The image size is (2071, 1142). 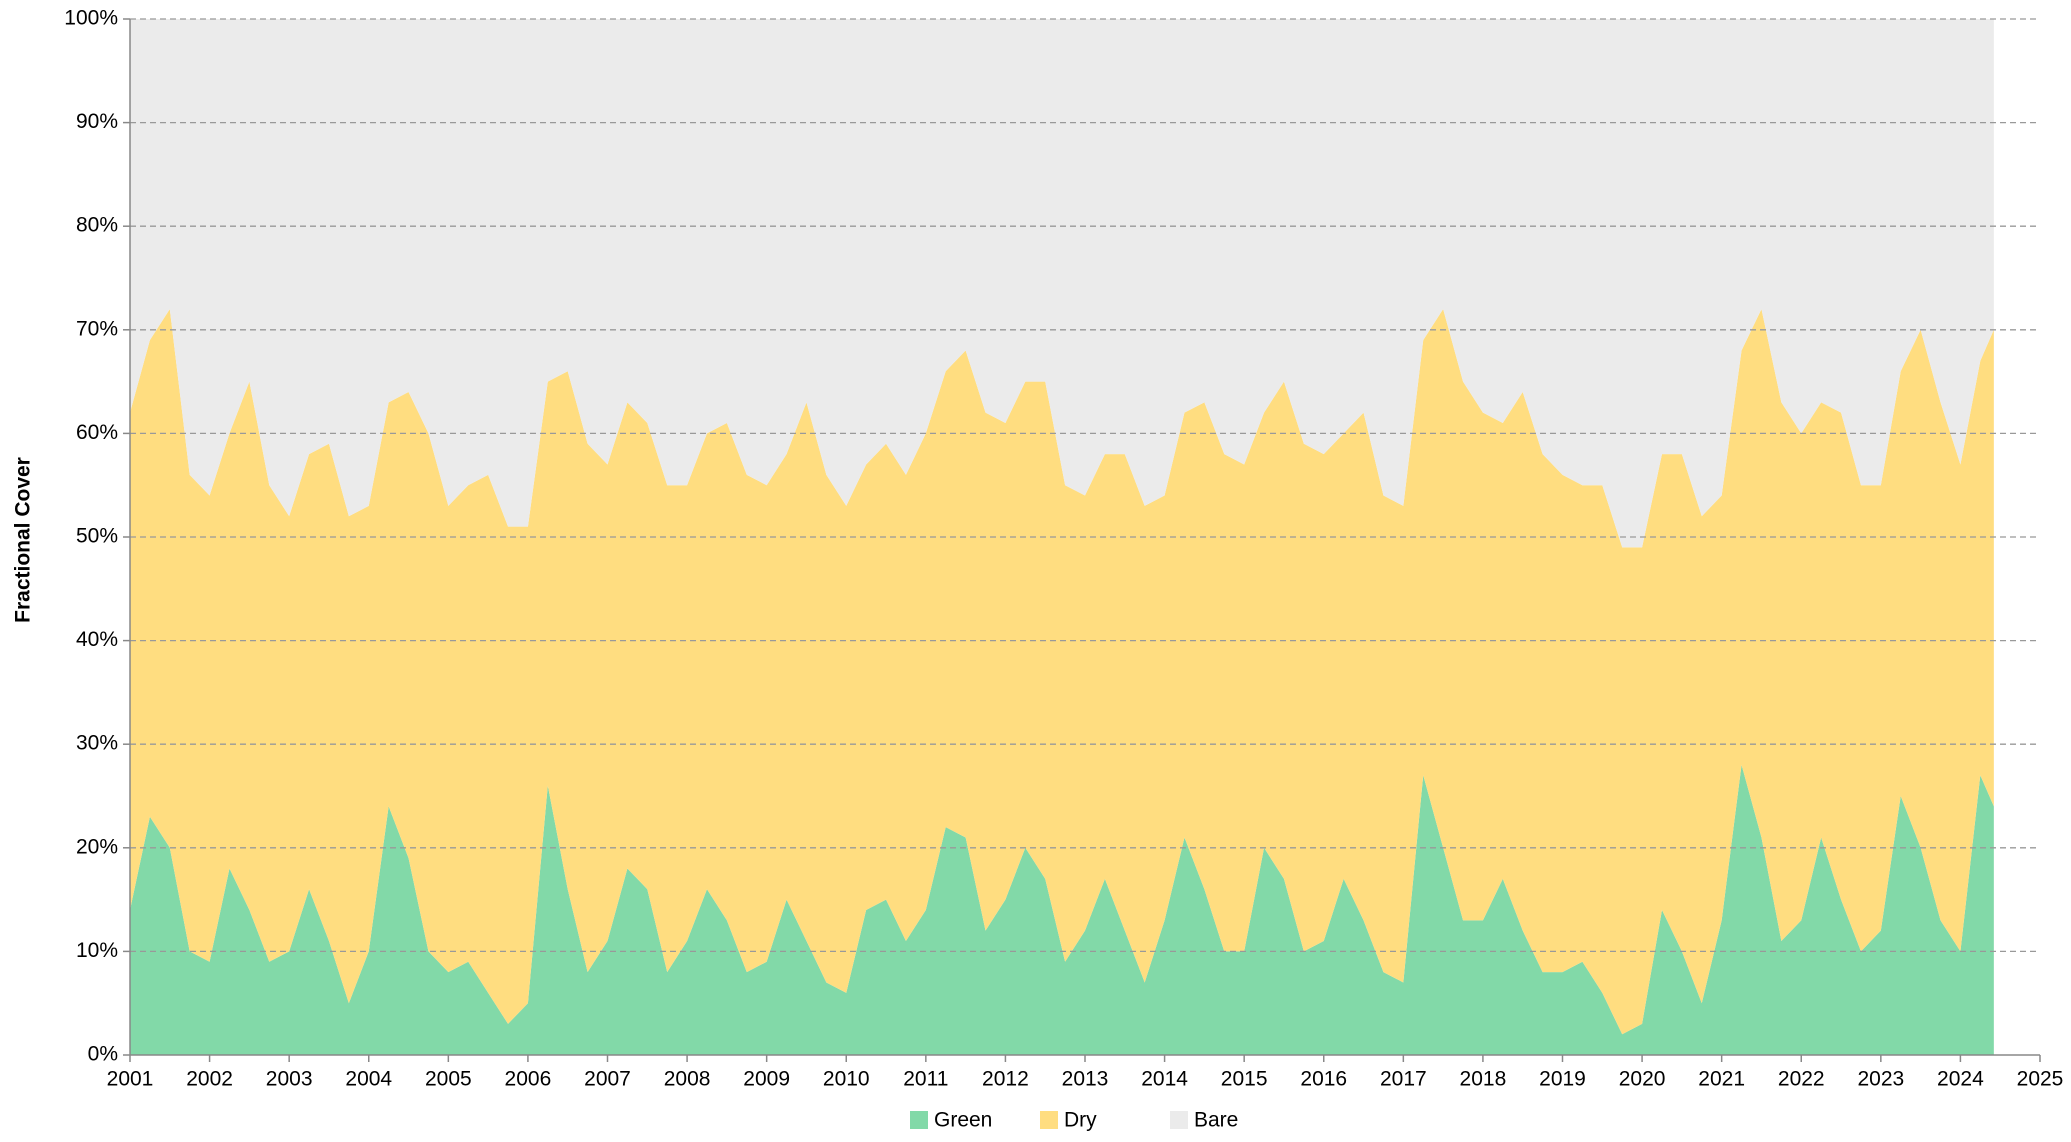 What do you see at coordinates (130, 1079) in the screenshot?
I see `x-tick-label: 2001` at bounding box center [130, 1079].